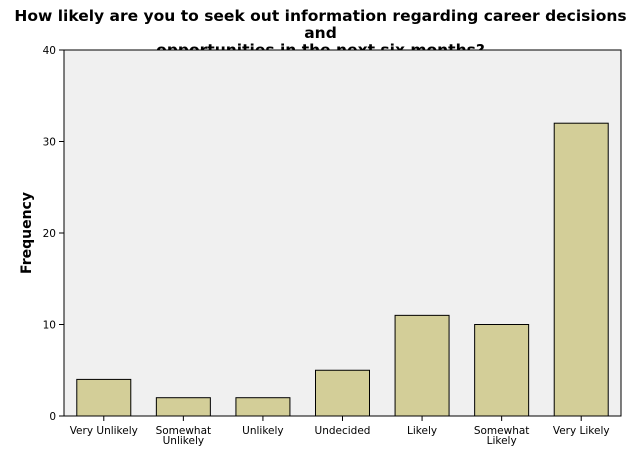 This screenshot has height=455, width=641. Describe the element at coordinates (422, 431) in the screenshot. I see `x-tick-label-4: Likely` at that location.